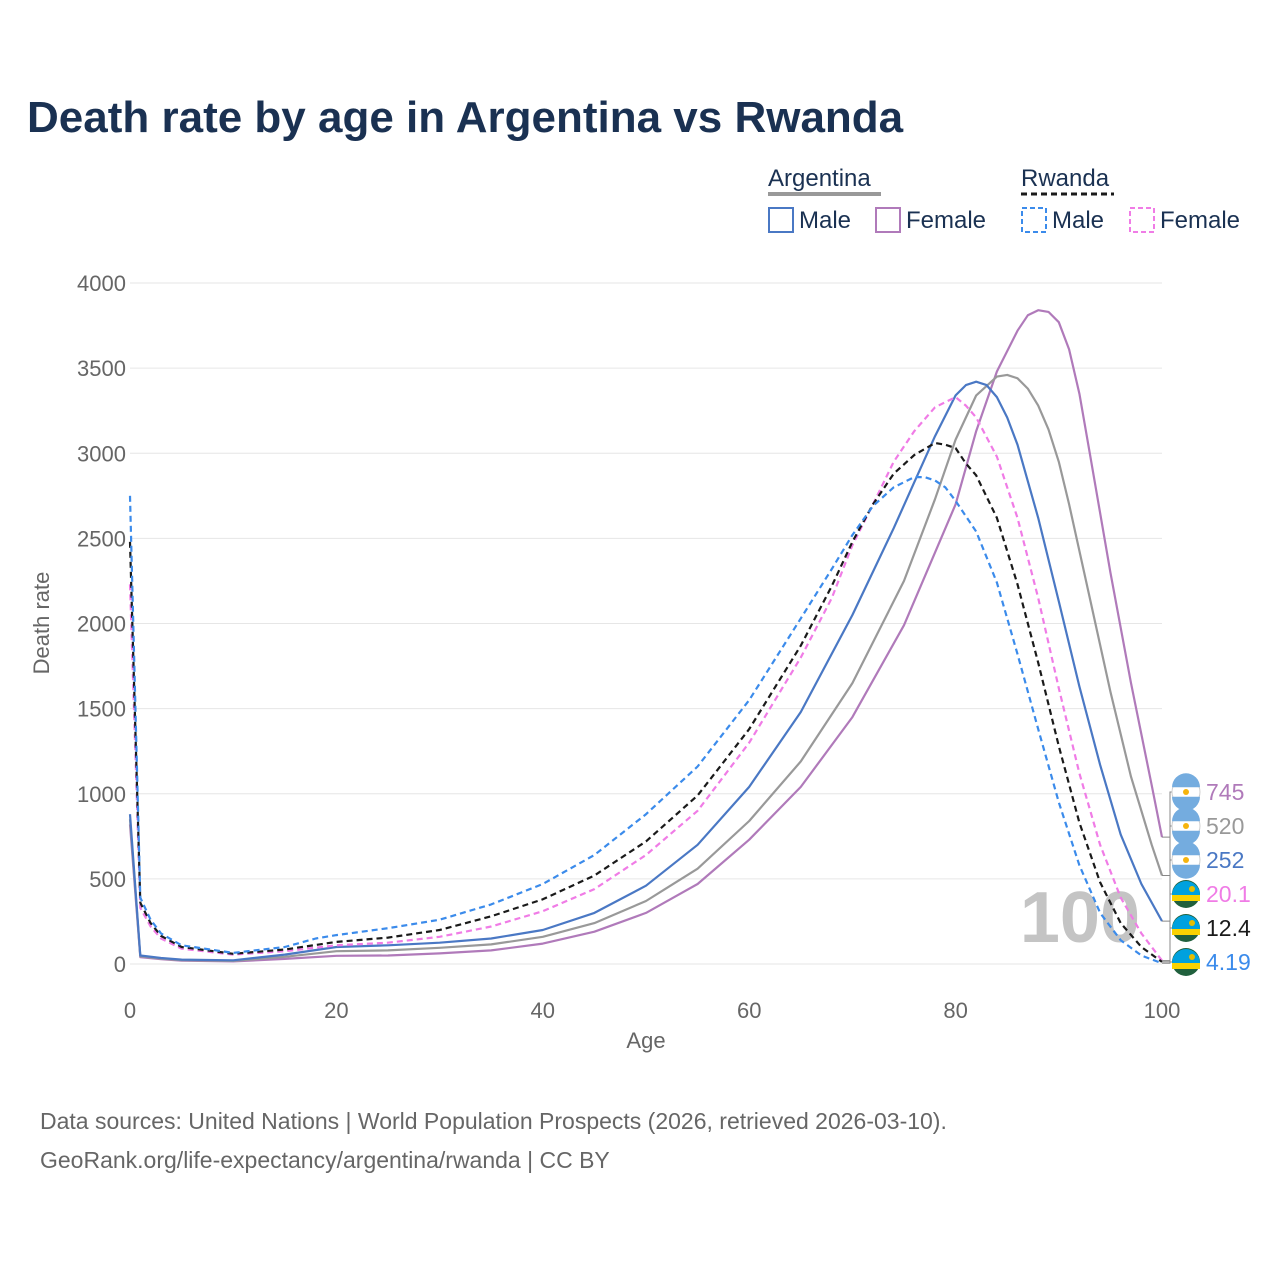 The width and height of the screenshot is (1280, 1280). I want to click on legend-argentina-male-swatch, so click(781, 220).